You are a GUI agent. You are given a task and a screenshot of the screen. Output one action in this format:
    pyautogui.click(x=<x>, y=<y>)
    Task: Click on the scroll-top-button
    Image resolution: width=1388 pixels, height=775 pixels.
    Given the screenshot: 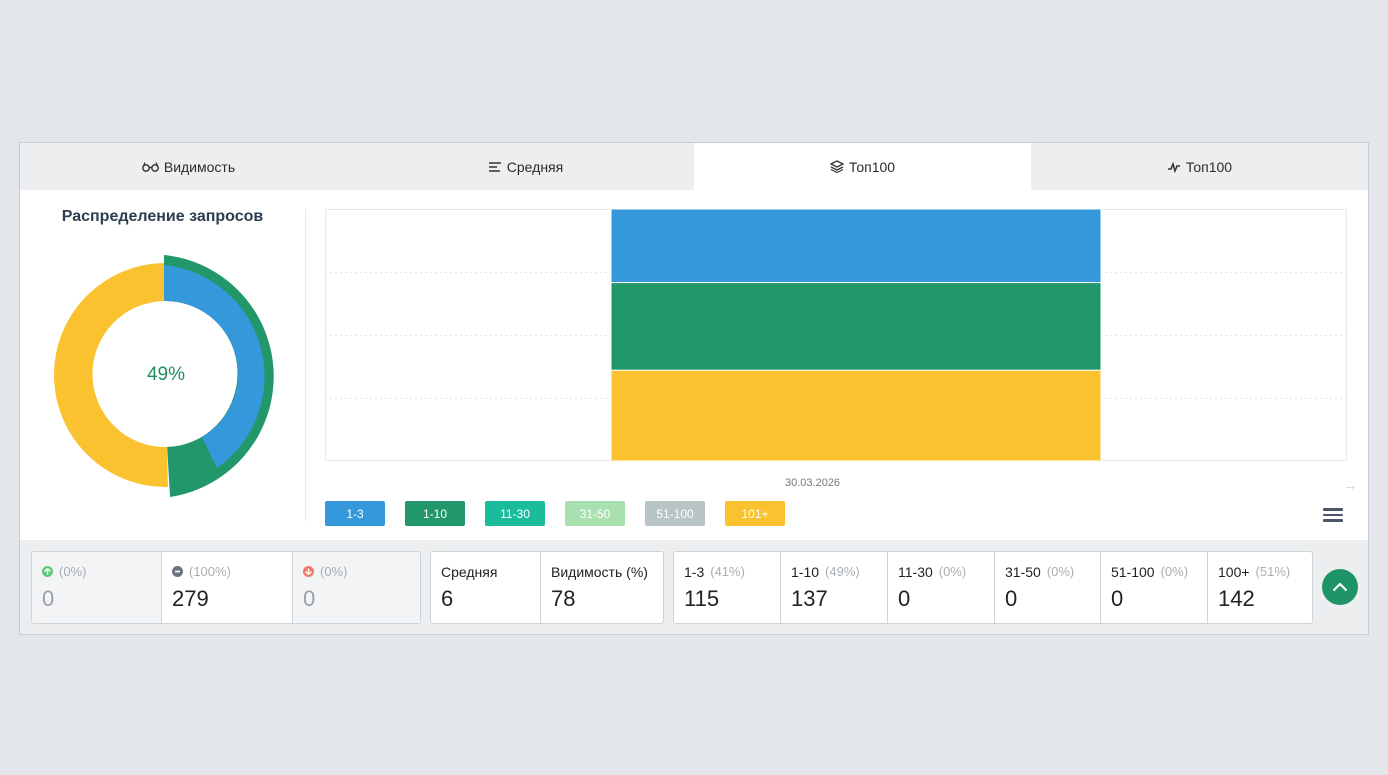 What is the action you would take?
    pyautogui.click(x=1340, y=587)
    